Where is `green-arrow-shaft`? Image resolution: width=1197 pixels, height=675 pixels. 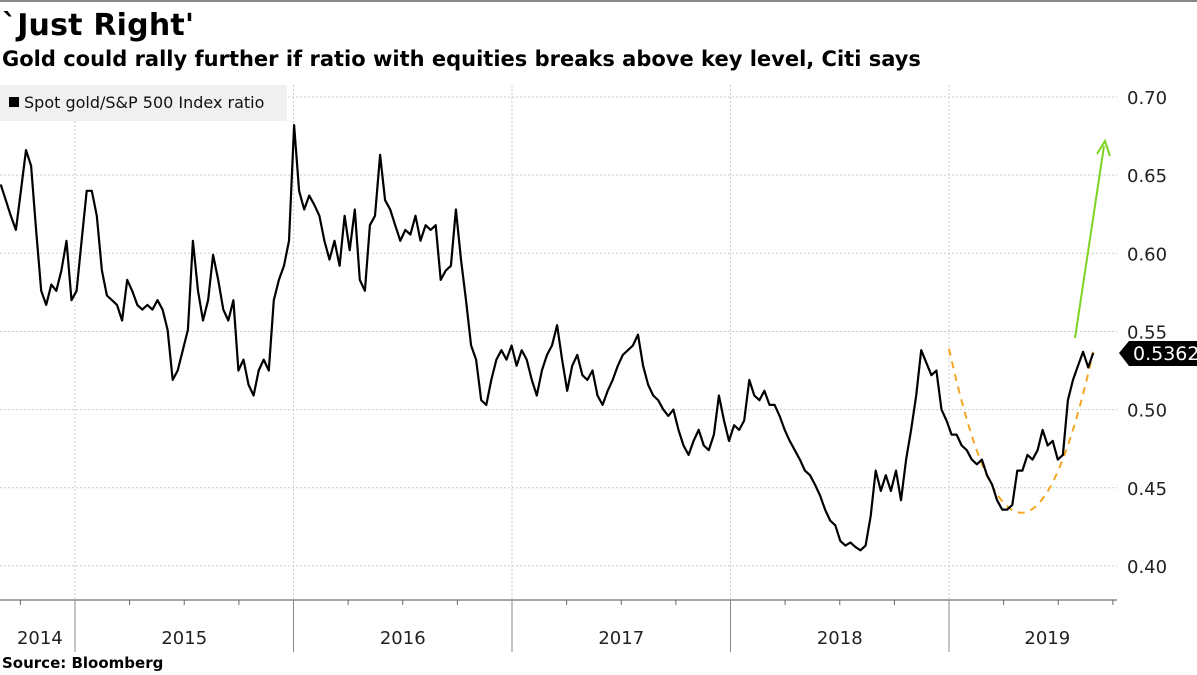
green-arrow-shaft is located at coordinates (1089, 242).